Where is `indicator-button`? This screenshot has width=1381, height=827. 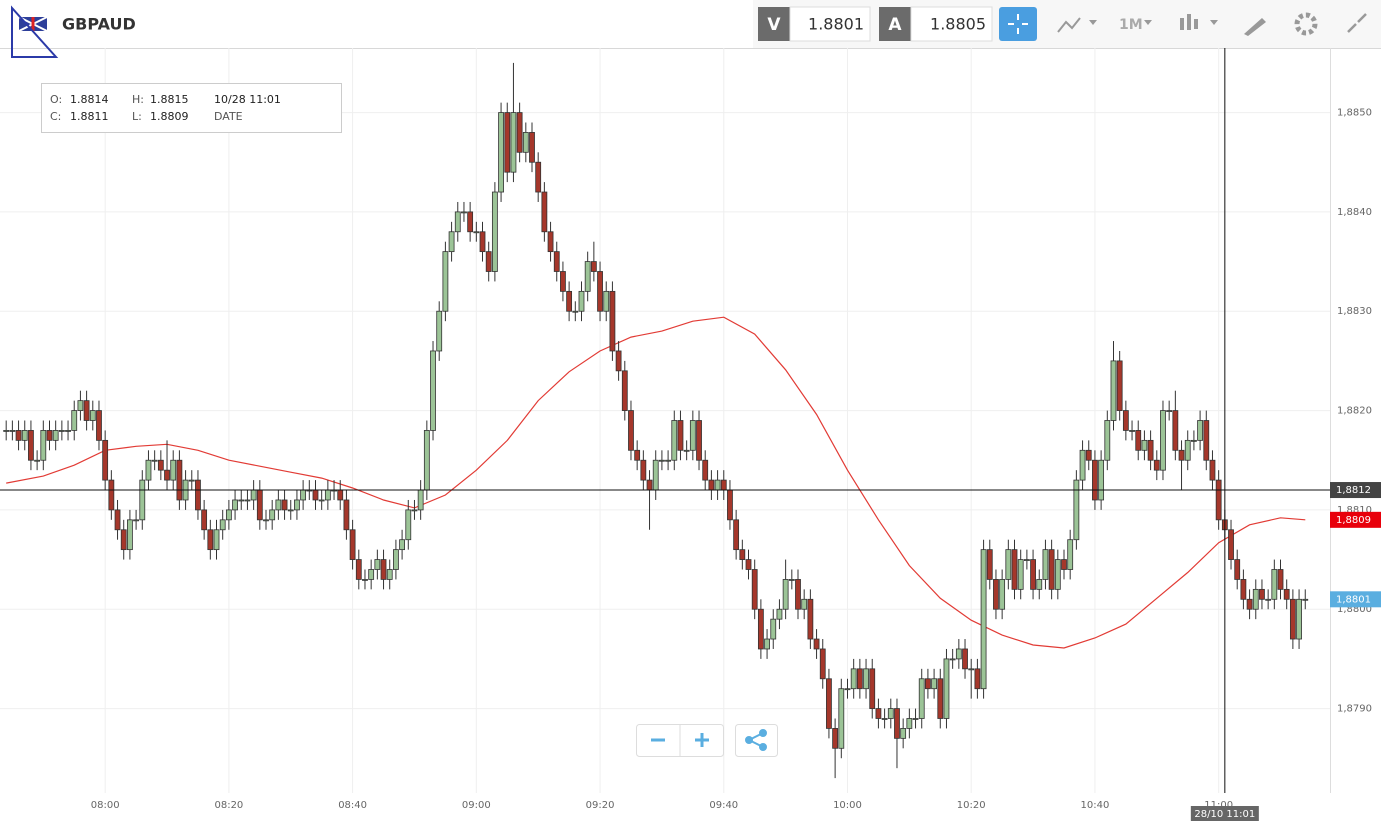
indicator-button is located at coordinates (1077, 25).